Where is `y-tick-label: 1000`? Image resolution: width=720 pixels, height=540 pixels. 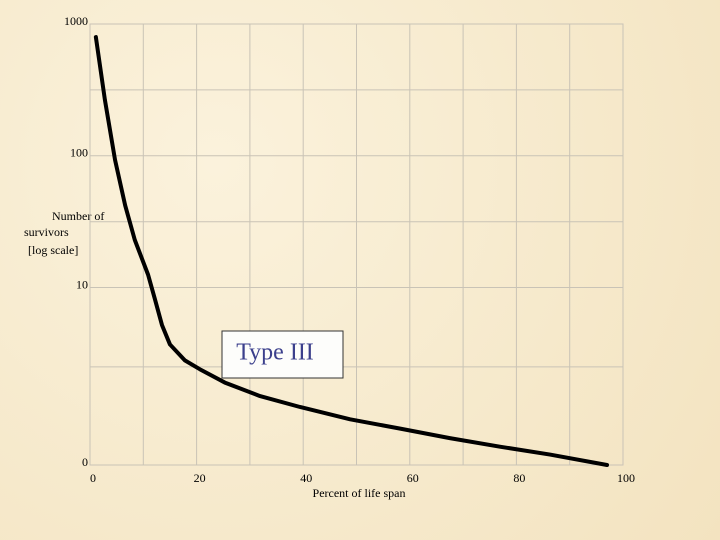 y-tick-label: 1000 is located at coordinates (76, 21).